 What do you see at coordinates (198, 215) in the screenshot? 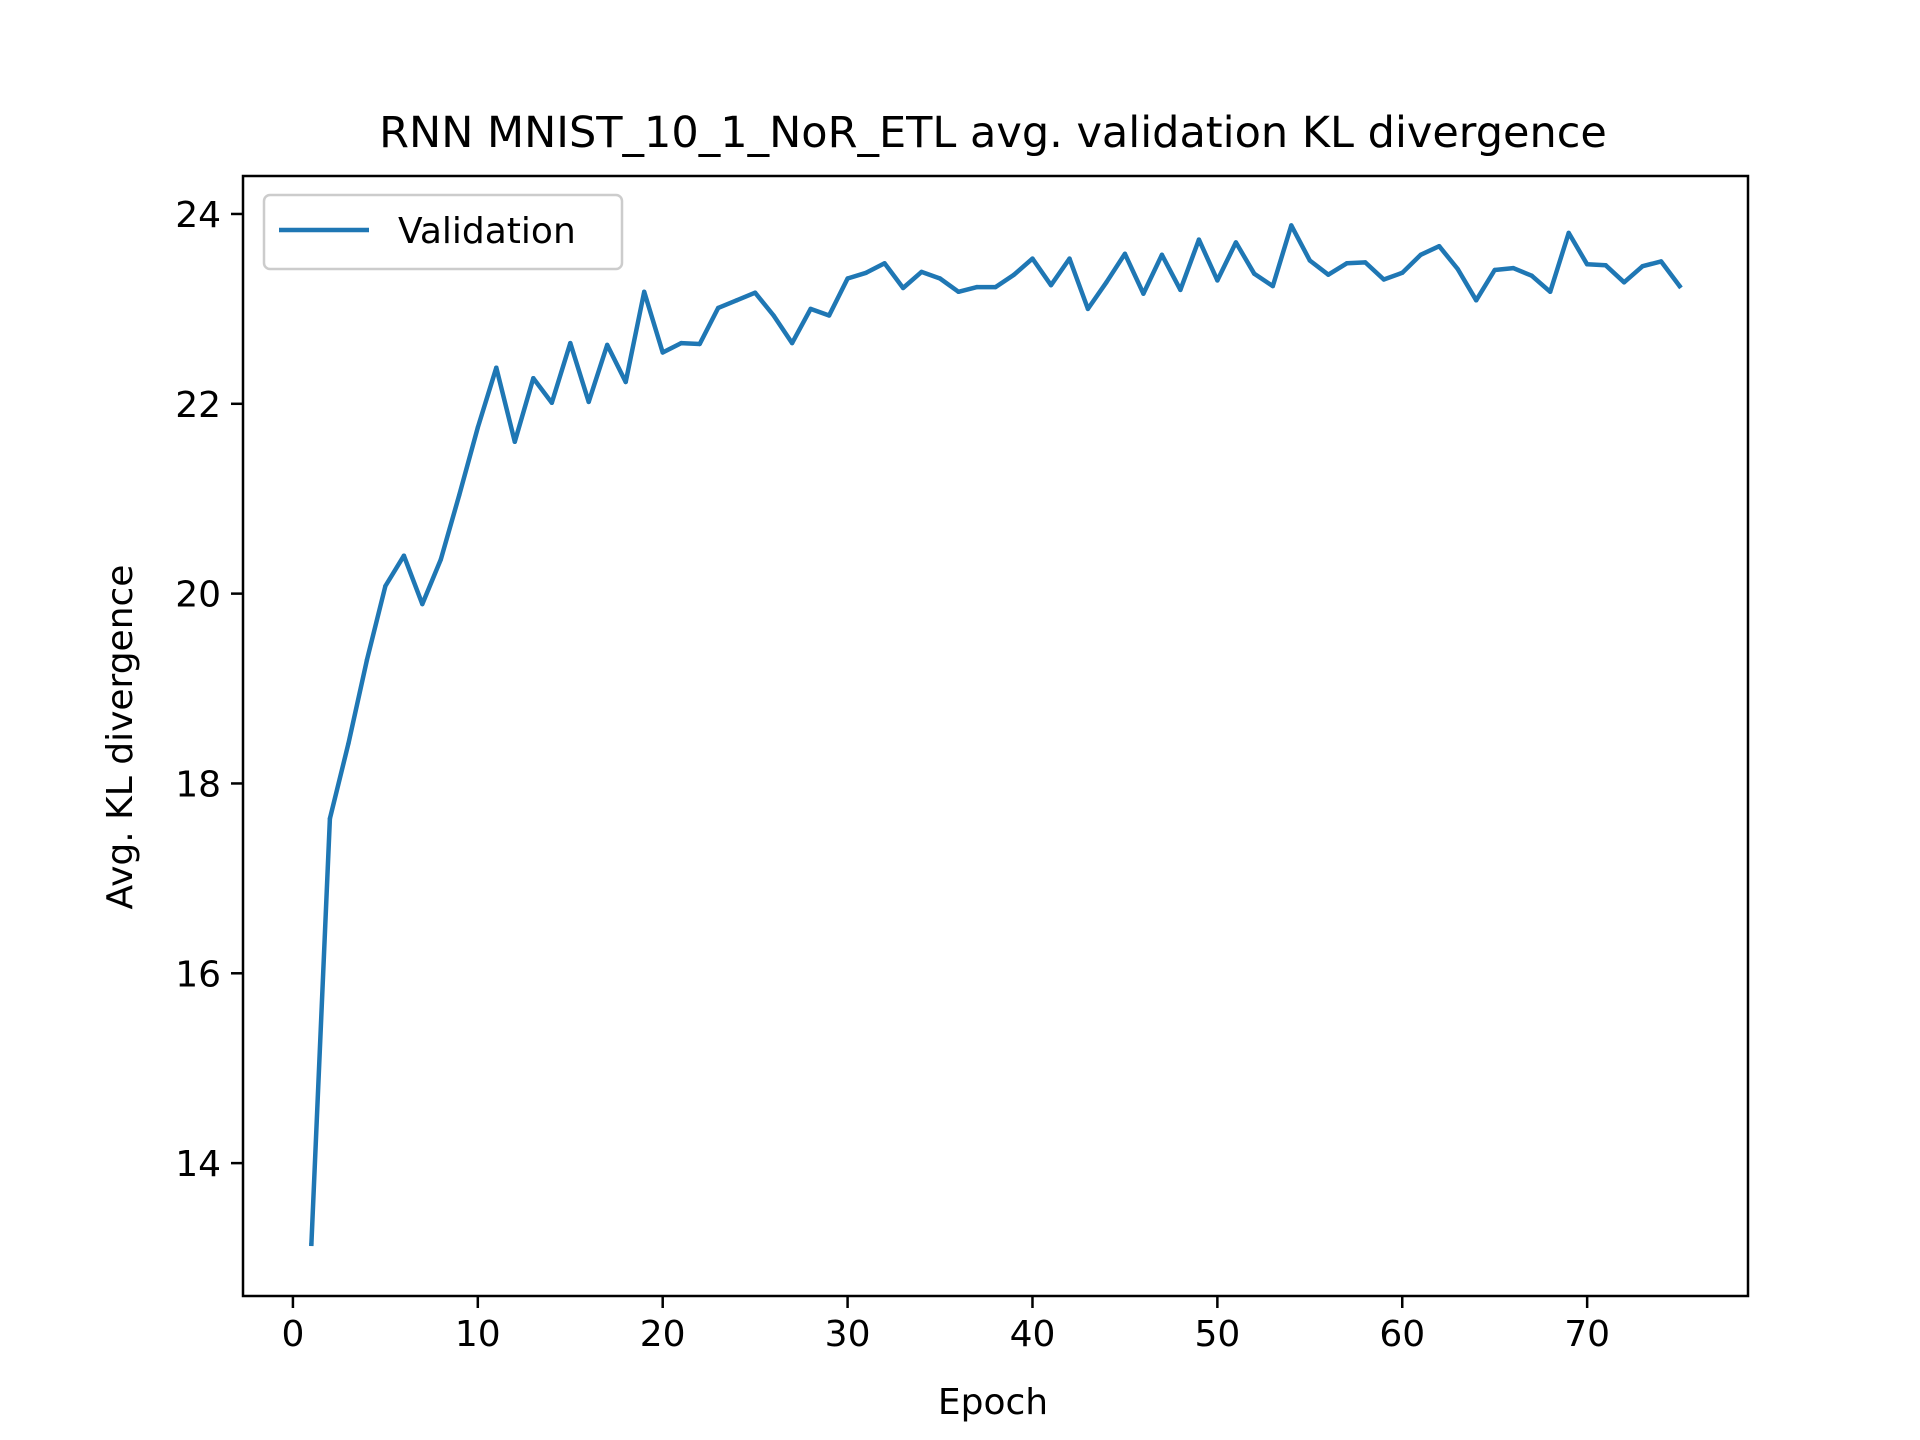
I see `y-tick-label: 24` at bounding box center [198, 215].